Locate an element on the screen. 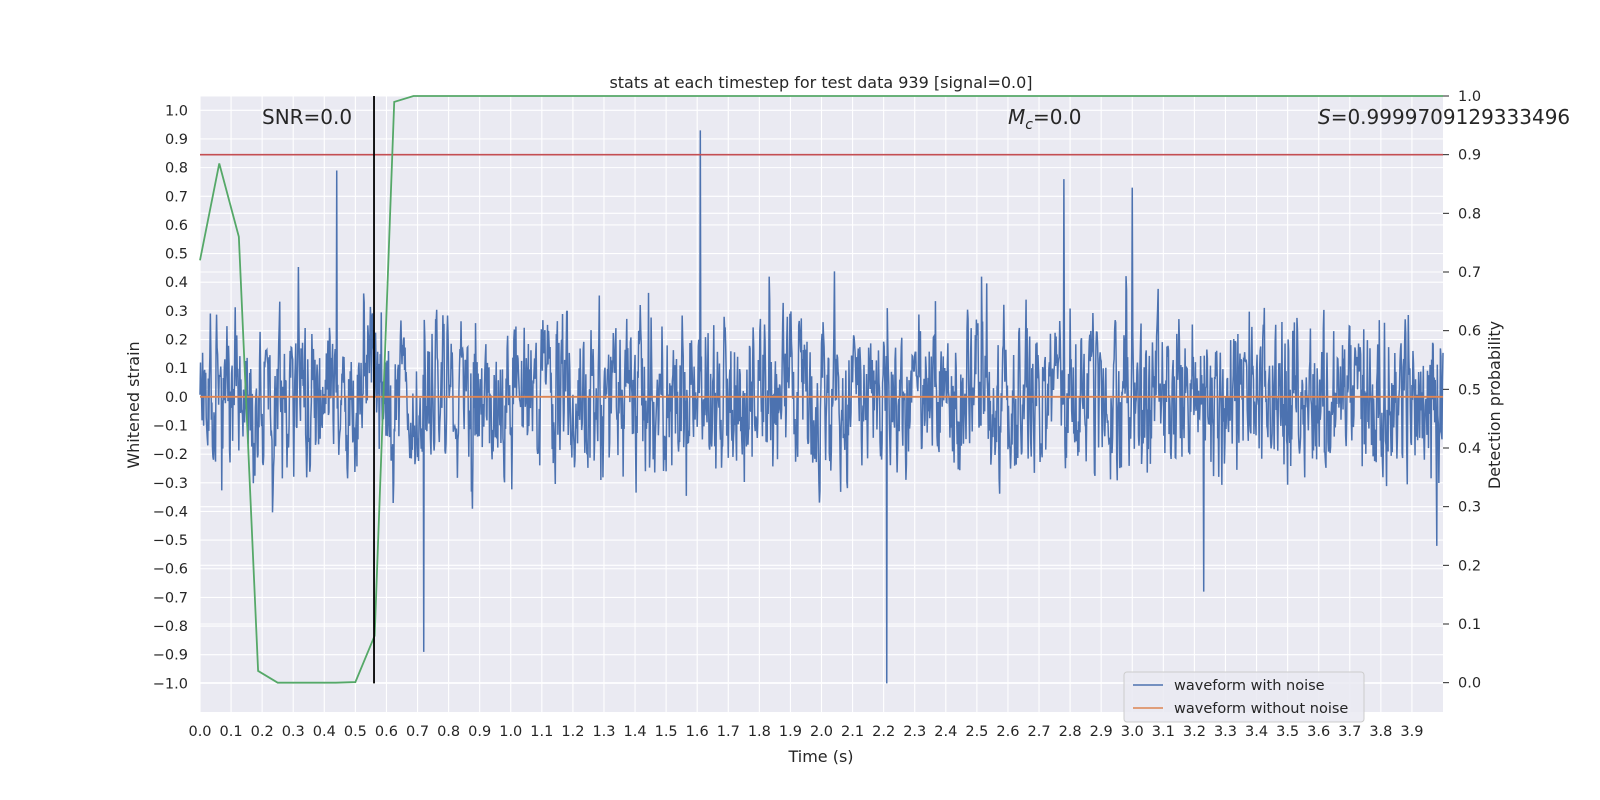  x-tick-label: 2.3 is located at coordinates (914, 732).